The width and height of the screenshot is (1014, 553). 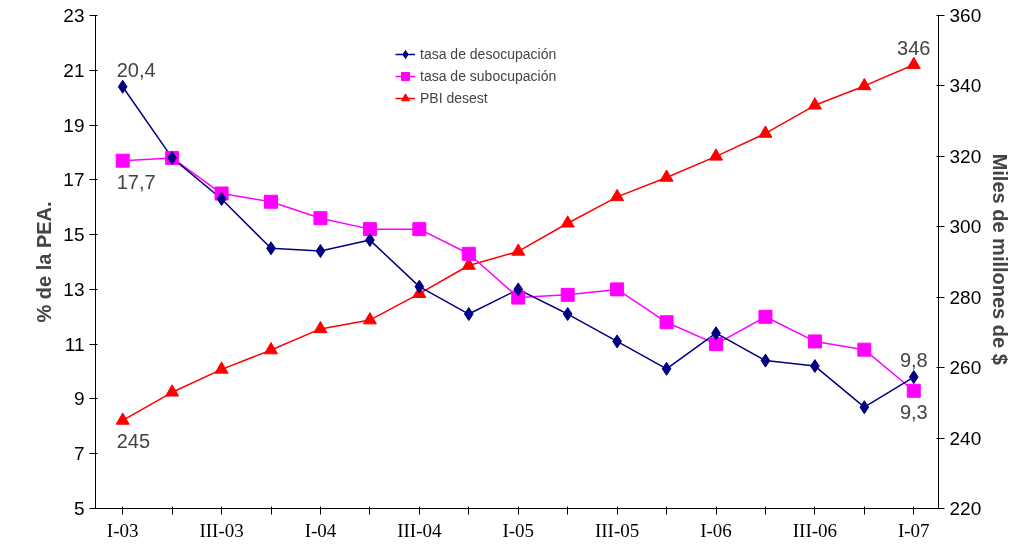 I want to click on x-tick-label: III-03, so click(x=221, y=530).